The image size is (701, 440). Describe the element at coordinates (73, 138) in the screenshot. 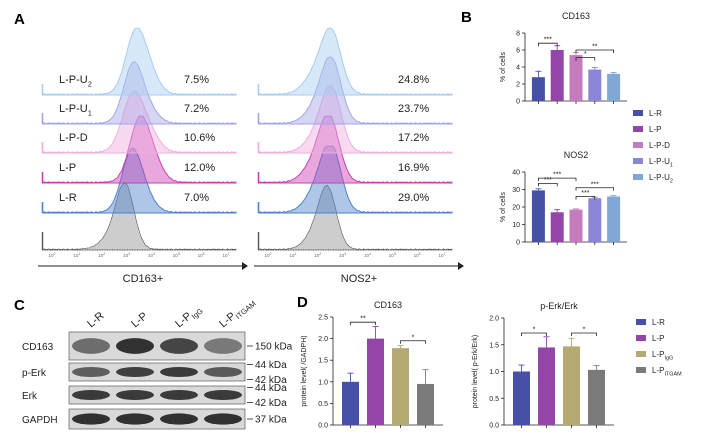

I see `row-label: L-P-D` at that location.